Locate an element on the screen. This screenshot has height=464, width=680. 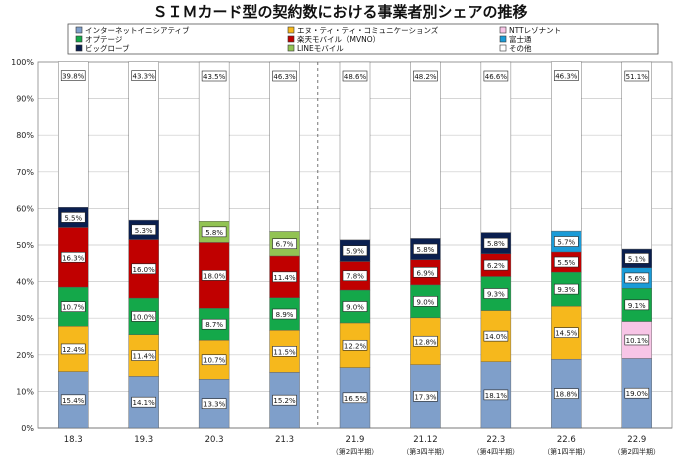
x-tick-label: 21.9 is located at coordinates (355, 440).